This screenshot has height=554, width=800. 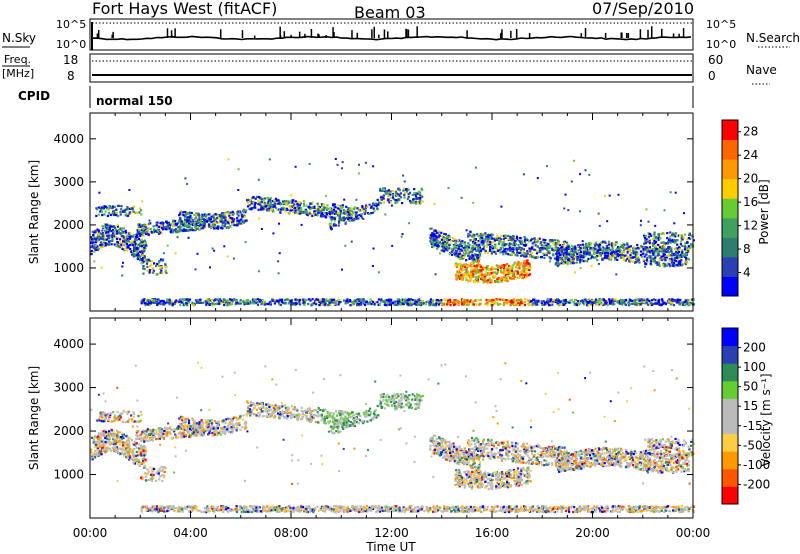 I want to click on nsky-tick-bottom: 10^0, so click(x=71, y=44).